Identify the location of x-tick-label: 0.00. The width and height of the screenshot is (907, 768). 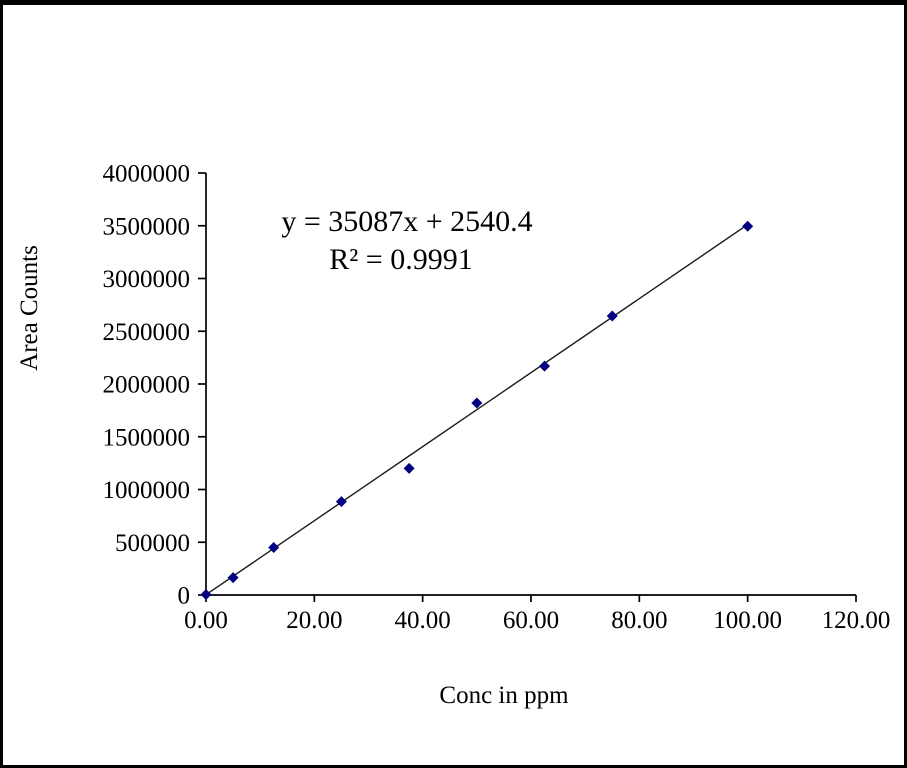
(206, 620).